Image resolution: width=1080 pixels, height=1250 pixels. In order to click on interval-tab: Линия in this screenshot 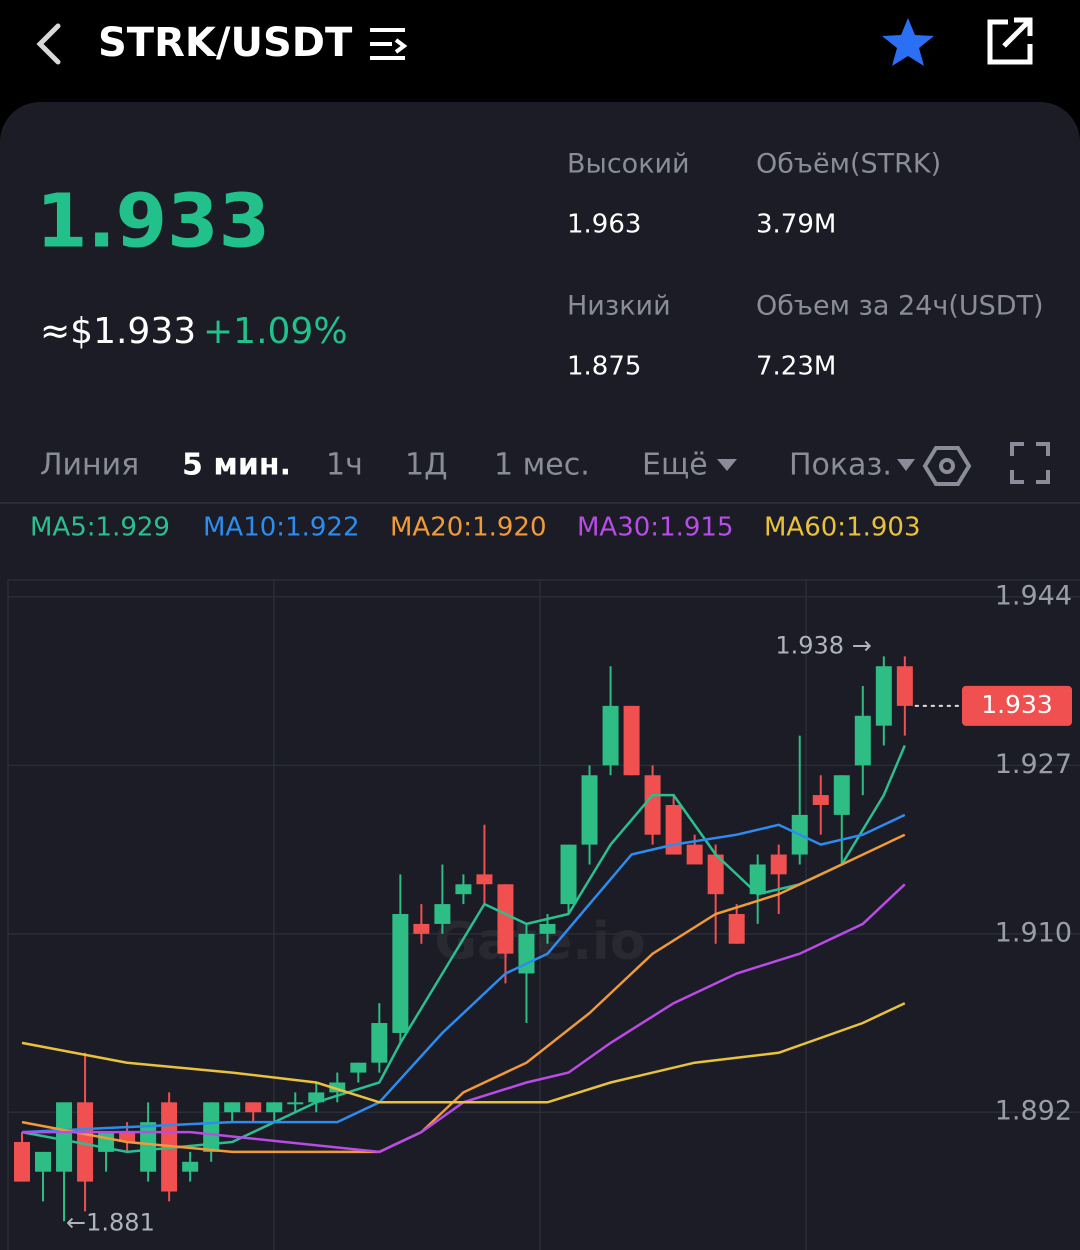, I will do `click(89, 465)`.